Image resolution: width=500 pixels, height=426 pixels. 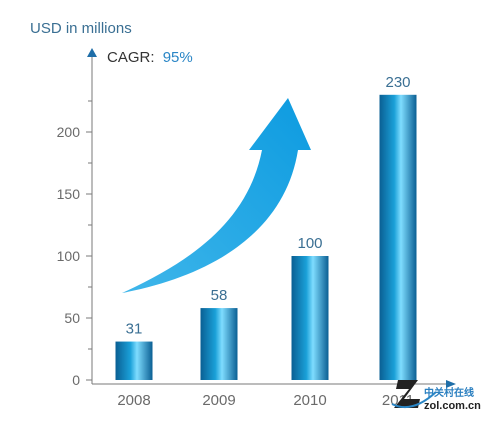 What do you see at coordinates (218, 400) in the screenshot?
I see `x-tick-label-2009: 2009` at bounding box center [218, 400].